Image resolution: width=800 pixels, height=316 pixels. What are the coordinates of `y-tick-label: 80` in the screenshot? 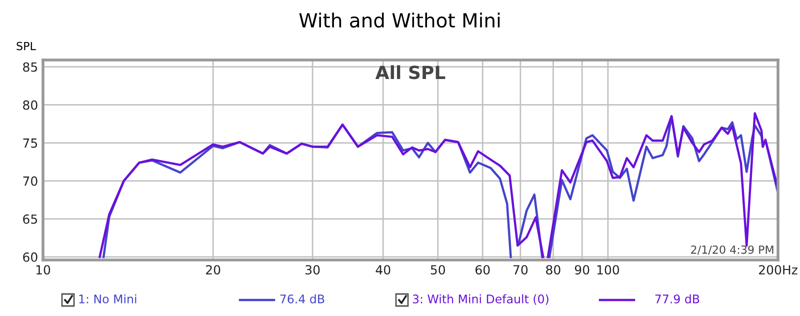 It's located at (30, 105).